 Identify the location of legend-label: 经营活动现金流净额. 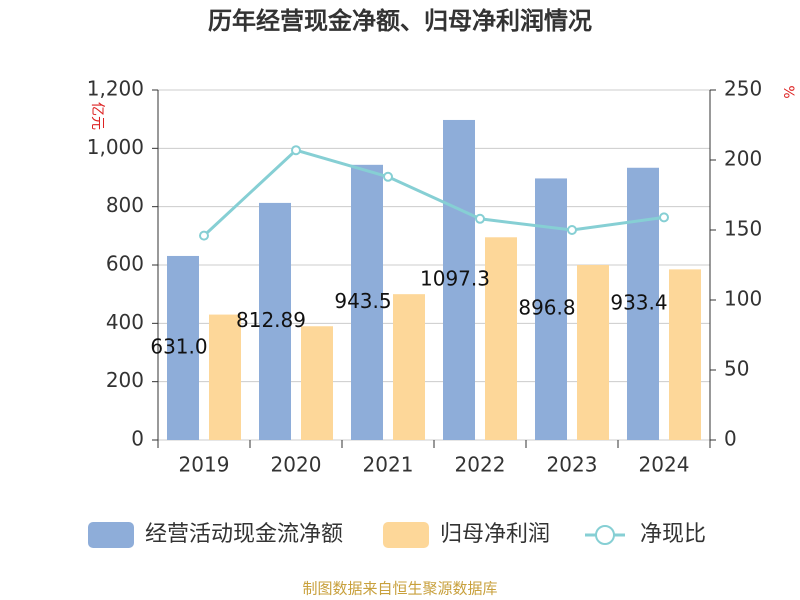
(244, 534).